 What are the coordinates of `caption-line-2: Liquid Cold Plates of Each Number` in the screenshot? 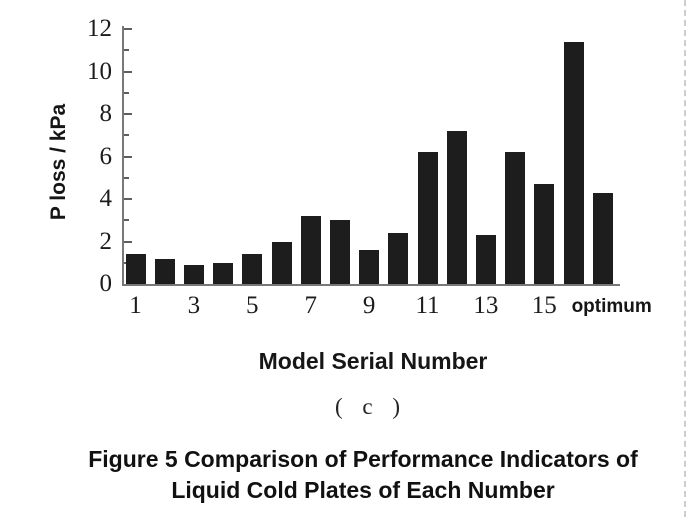 It's located at (363, 490).